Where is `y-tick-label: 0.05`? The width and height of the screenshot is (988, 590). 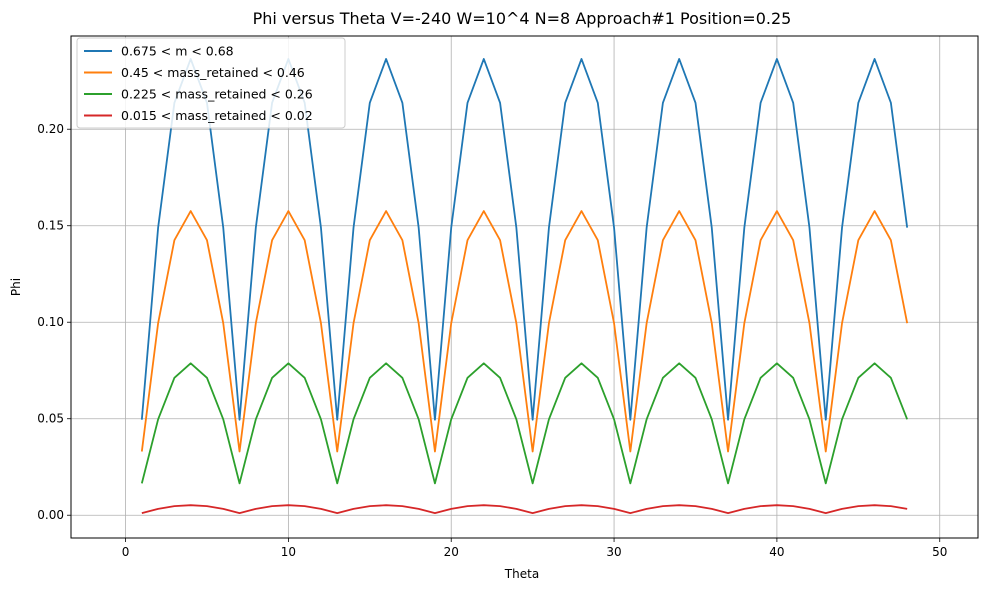
y-tick-label: 0.05 is located at coordinates (50, 419).